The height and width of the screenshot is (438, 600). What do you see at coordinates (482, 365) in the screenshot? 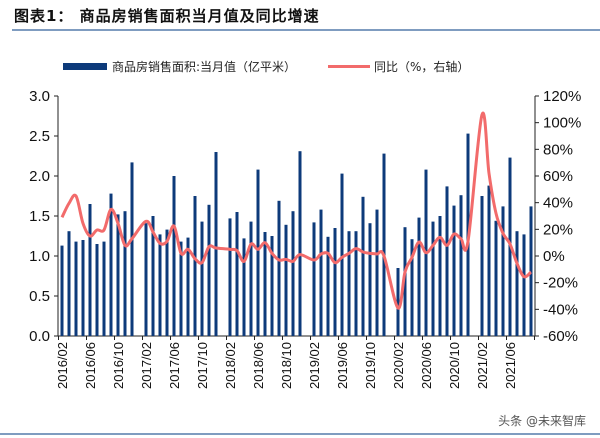
I see `x-axis-tick-label: 2021/02` at bounding box center [482, 365].